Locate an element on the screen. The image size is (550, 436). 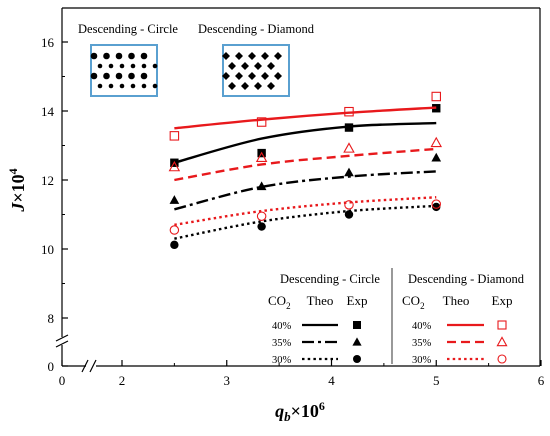
series-diamond-30pct is located at coordinates (305, 215).